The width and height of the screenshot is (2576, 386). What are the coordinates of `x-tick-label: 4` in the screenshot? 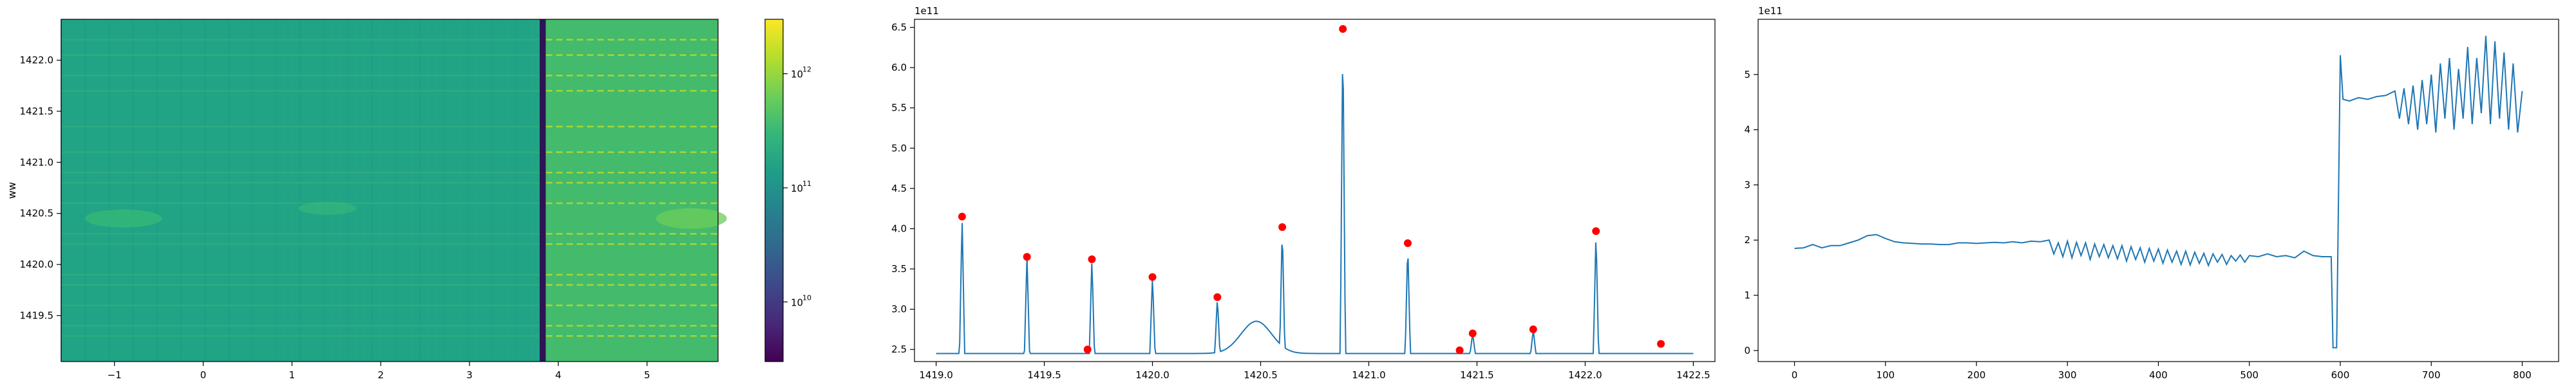 It's located at (558, 375).